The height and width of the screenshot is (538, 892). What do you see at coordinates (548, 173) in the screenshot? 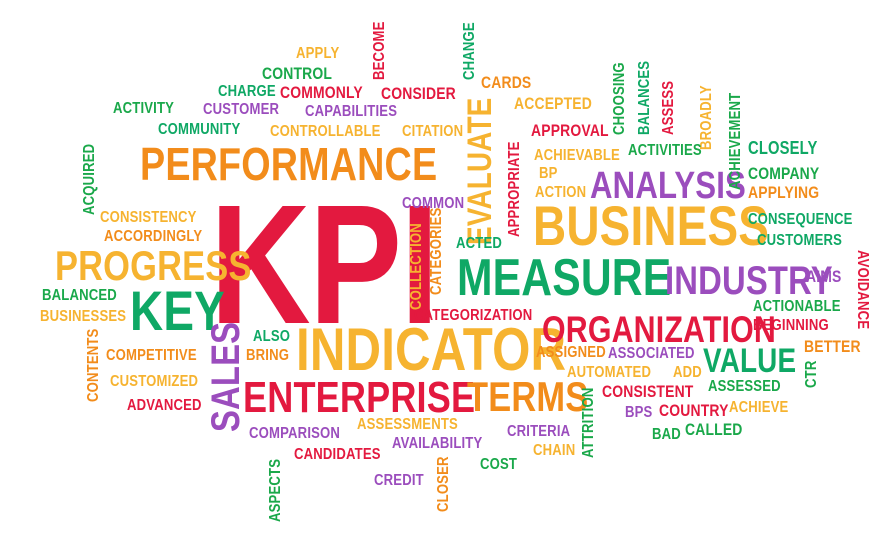
I see `word-bp: BP` at bounding box center [548, 173].